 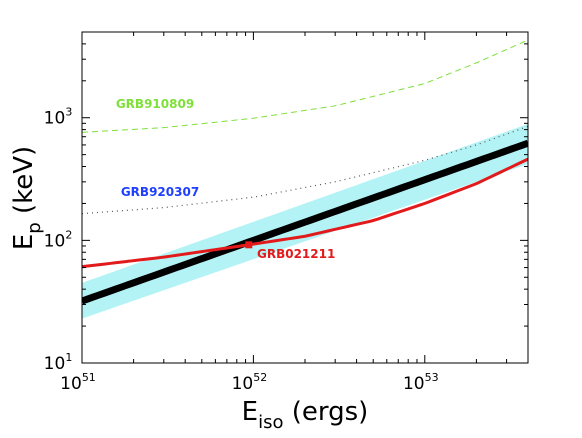 I want to click on x-tick-label: 1051, so click(x=78, y=382).